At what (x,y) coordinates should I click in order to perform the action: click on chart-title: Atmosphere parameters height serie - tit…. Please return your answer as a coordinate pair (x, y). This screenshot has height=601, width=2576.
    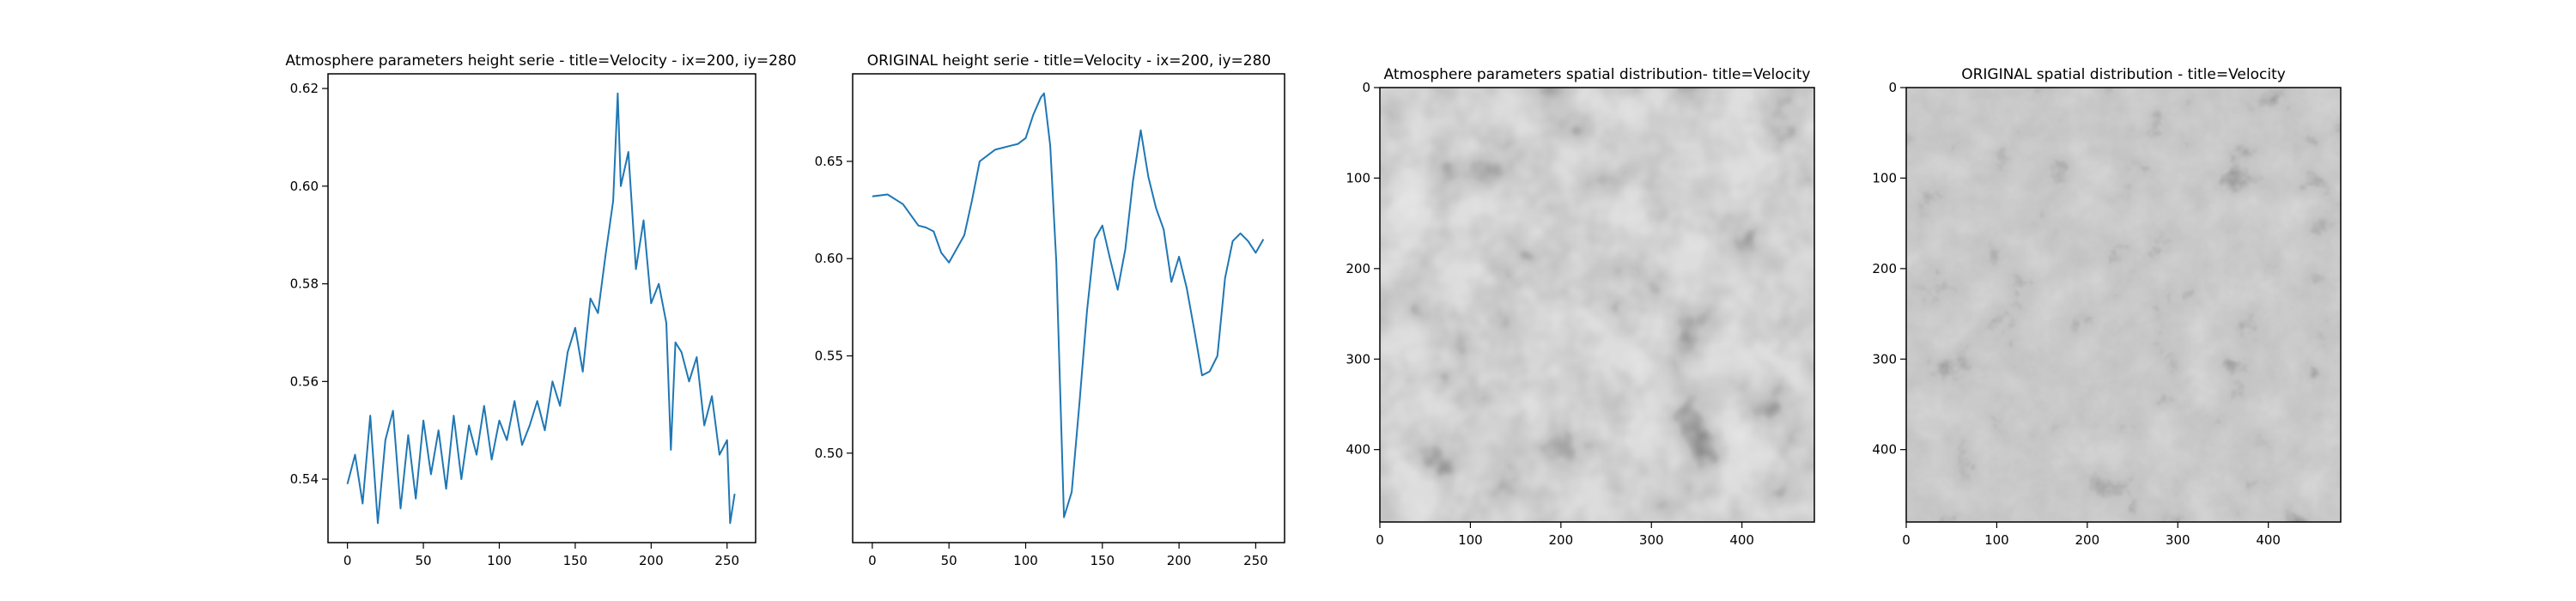
    Looking at the image, I should click on (541, 61).